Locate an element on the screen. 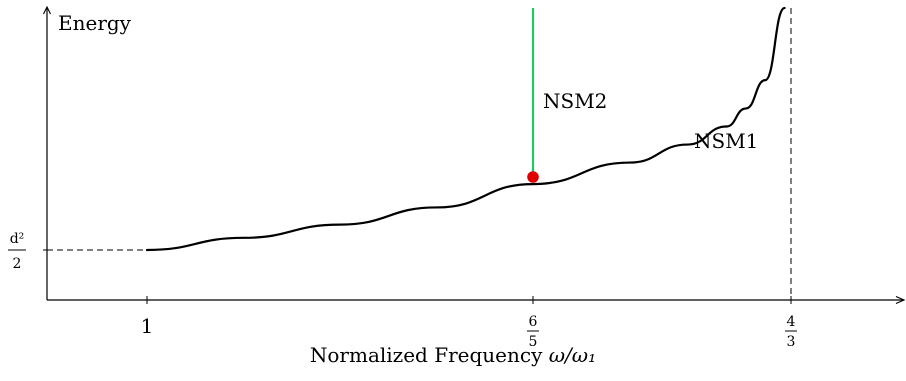 The image size is (906, 381). y-tick-den: 2 is located at coordinates (17, 264).